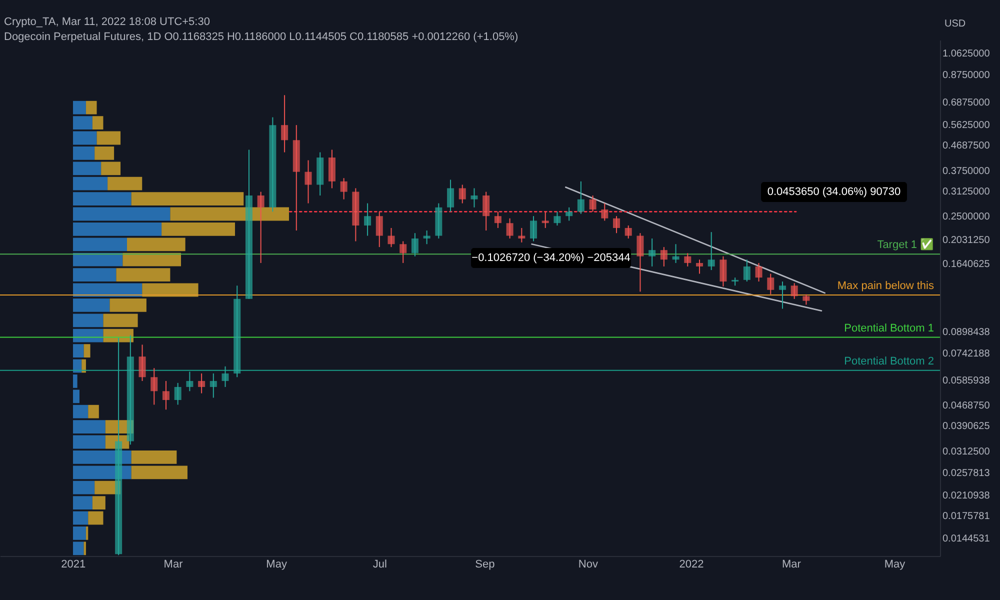  What do you see at coordinates (966, 332) in the screenshot?
I see `y-tick-label: 0.0898438` at bounding box center [966, 332].